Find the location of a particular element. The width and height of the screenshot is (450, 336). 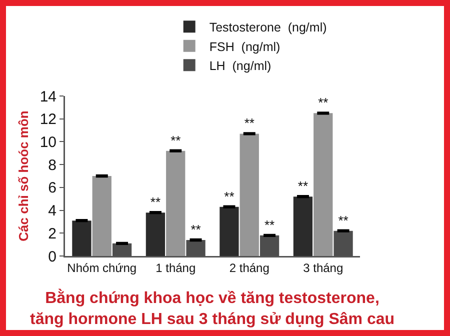

y-tick-label: 2 is located at coordinates (52, 233).